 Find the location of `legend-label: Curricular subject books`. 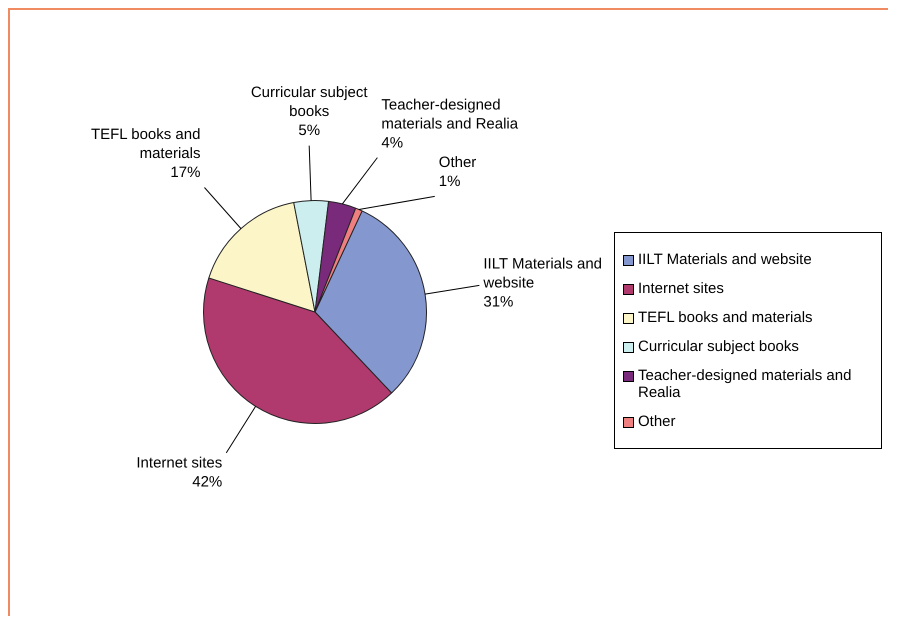

legend-label: Curricular subject books is located at coordinates (718, 346).